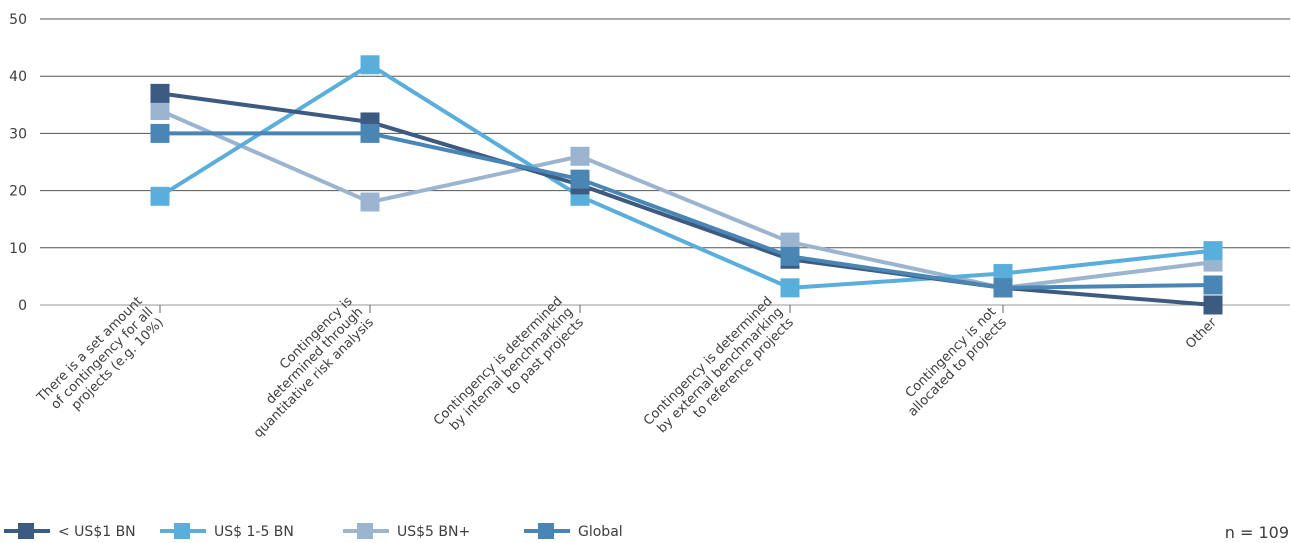 This screenshot has height=543, width=1291. What do you see at coordinates (314, 356) in the screenshot?
I see `category-label-line: determined through` at bounding box center [314, 356].